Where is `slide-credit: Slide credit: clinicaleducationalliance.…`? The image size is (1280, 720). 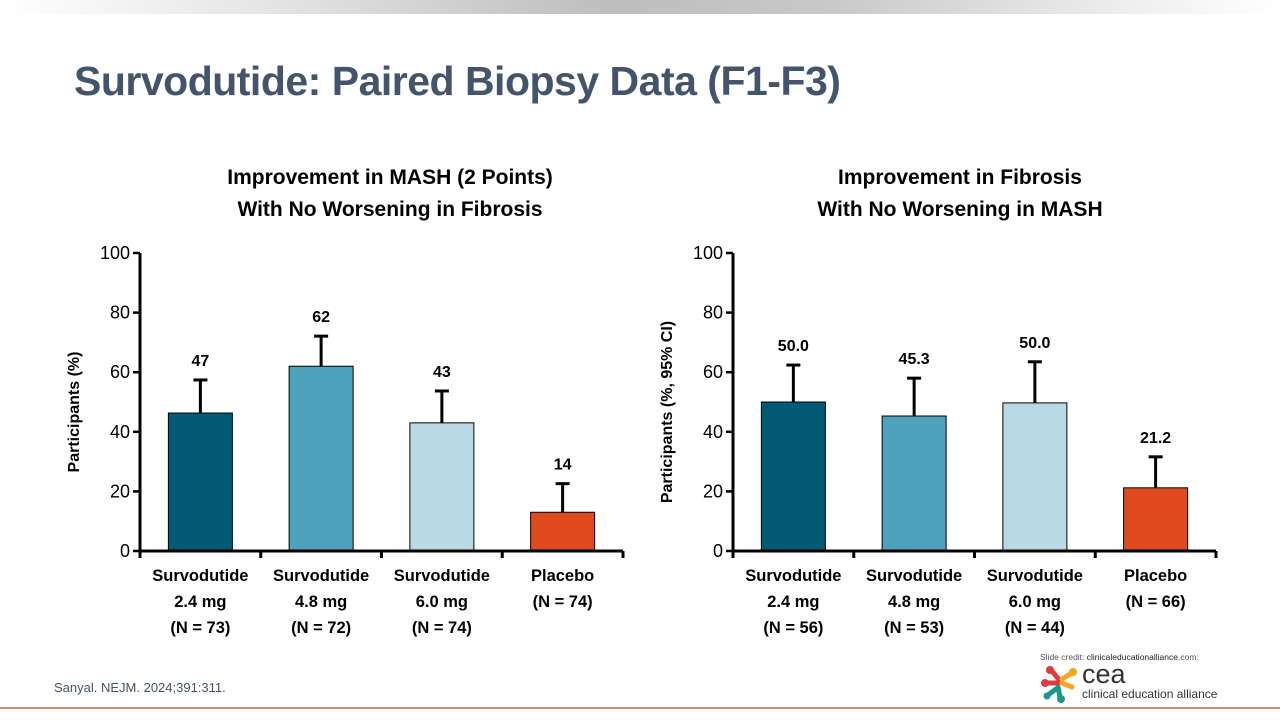
slide-credit: Slide credit: clinicaleducationalliance.… is located at coordinates (1119, 657).